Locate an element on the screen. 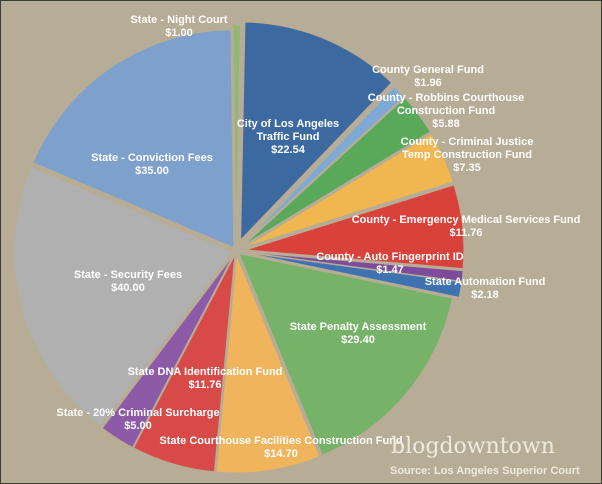 Image resolution: width=602 pixels, height=484 pixels. slice-label-10: State DNA Identification Fund $11.76 is located at coordinates (205, 378).